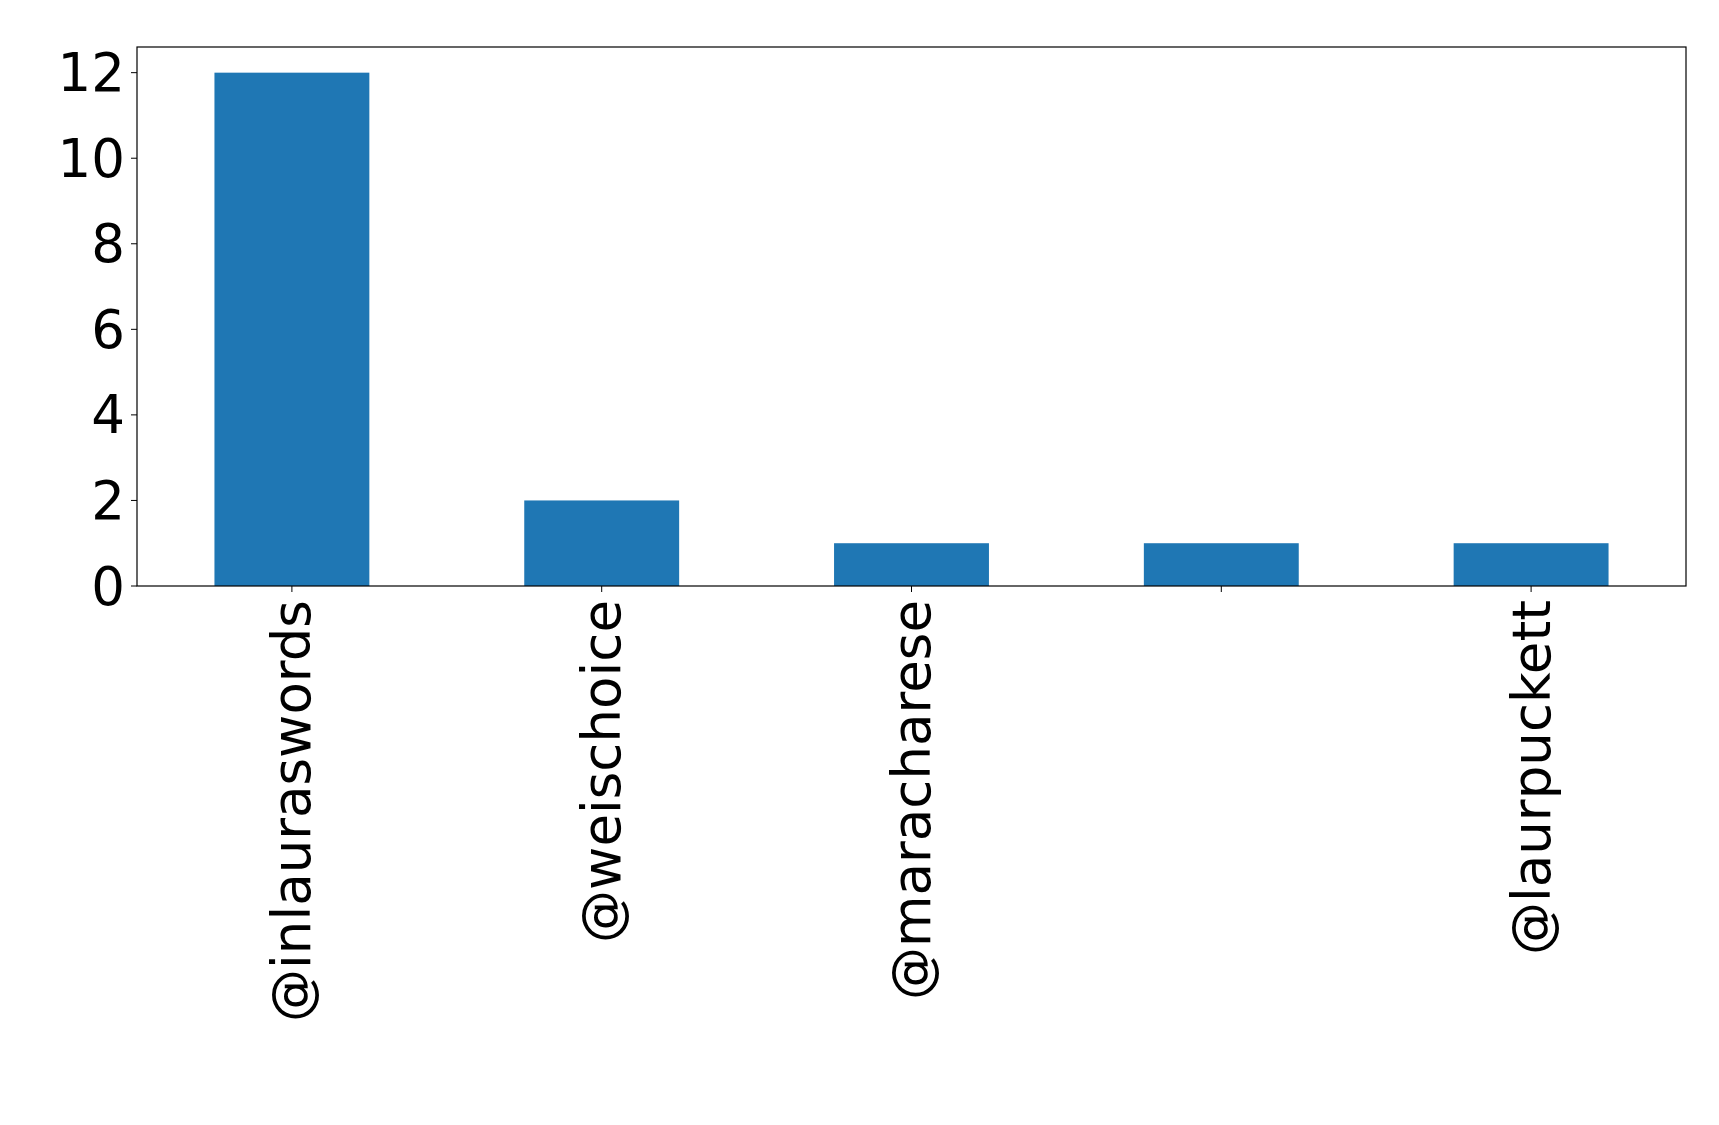 The width and height of the screenshot is (1719, 1125). What do you see at coordinates (1531, 777) in the screenshot?
I see `x-tick-label: @laurpuckett` at bounding box center [1531, 777].